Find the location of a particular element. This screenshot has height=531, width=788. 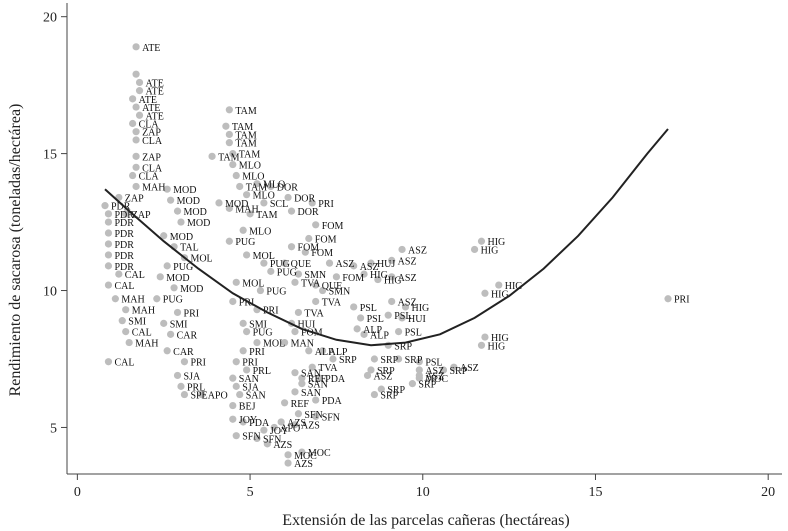

point-label: SPE is located at coordinates (198, 396).